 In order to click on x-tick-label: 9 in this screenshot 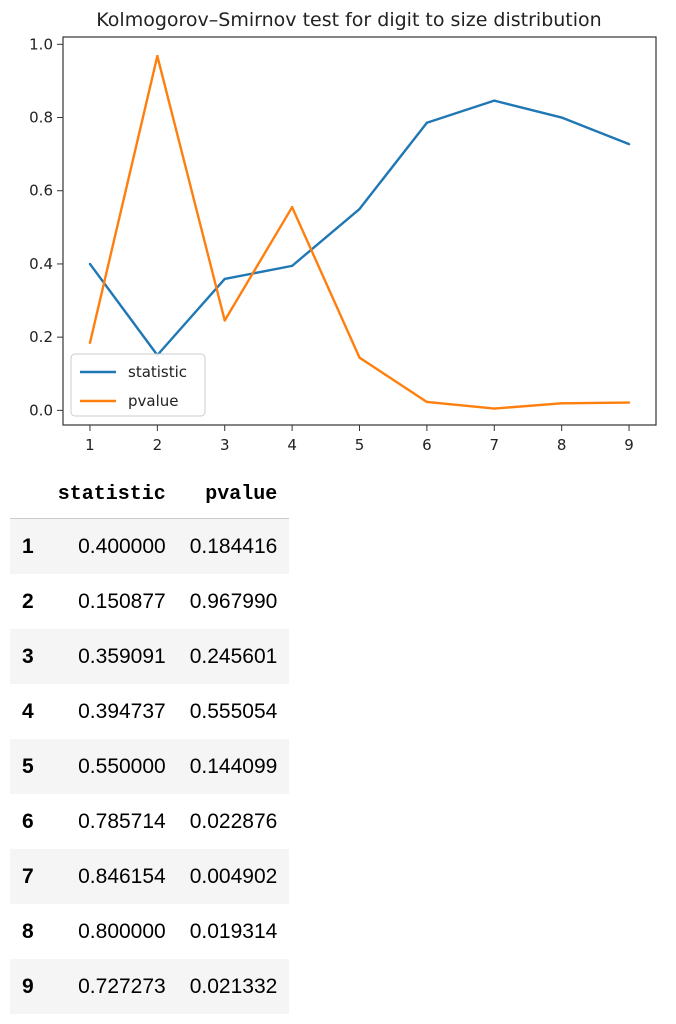, I will do `click(629, 445)`.